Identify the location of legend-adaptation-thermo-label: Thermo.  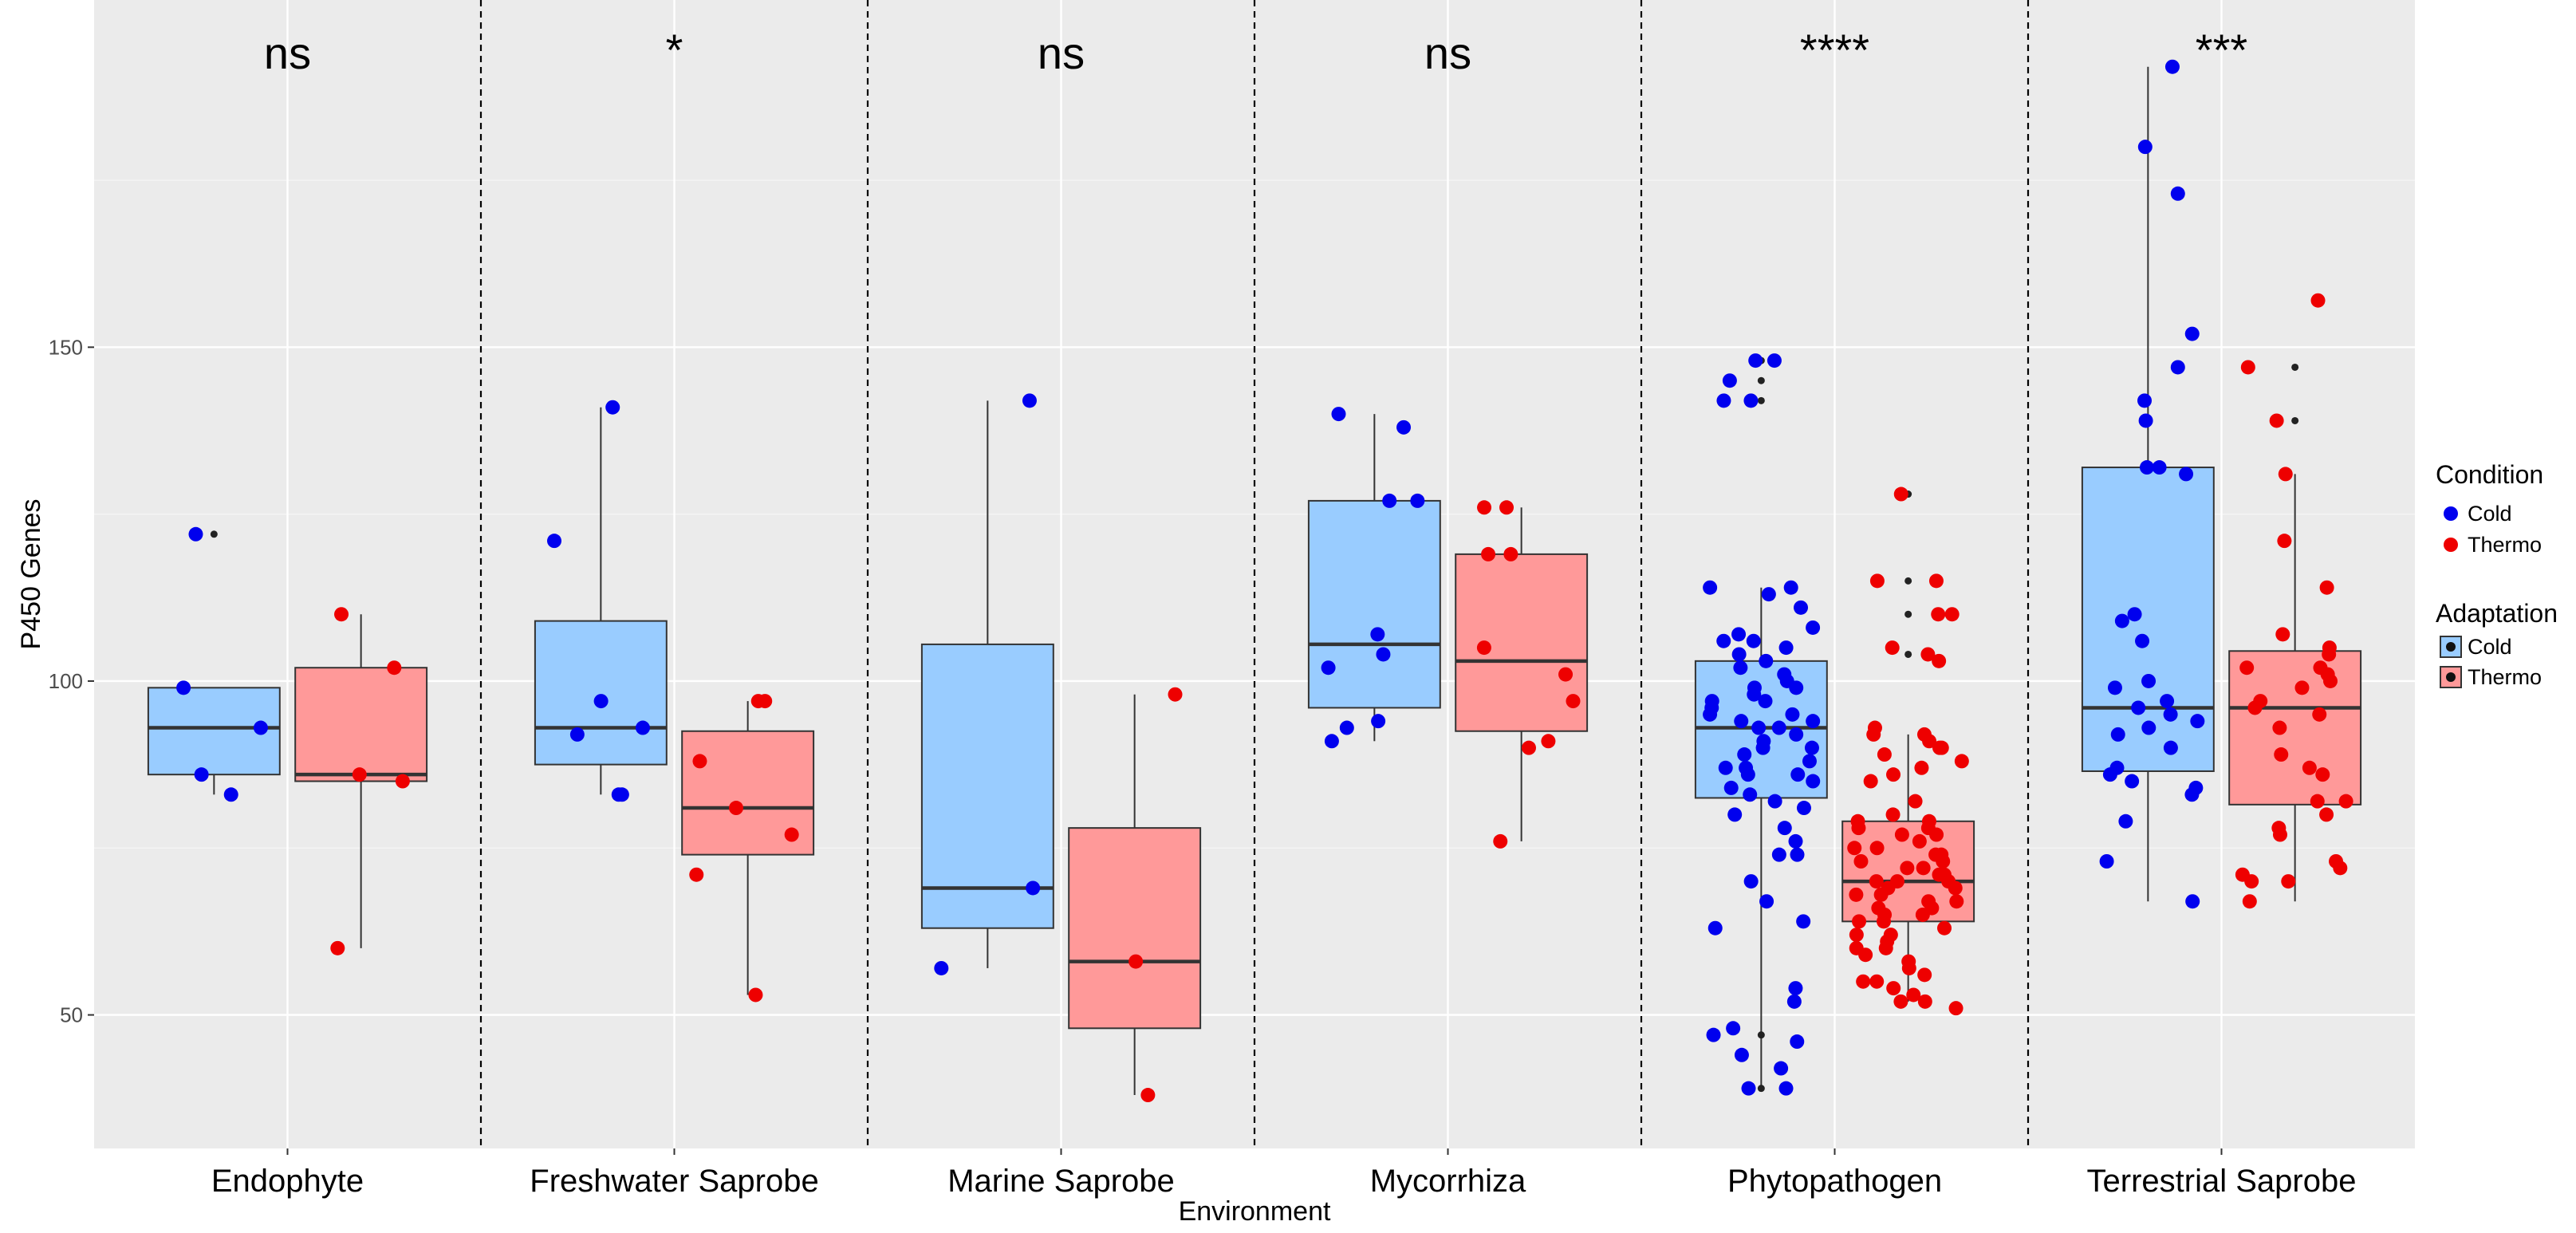
(2505, 677).